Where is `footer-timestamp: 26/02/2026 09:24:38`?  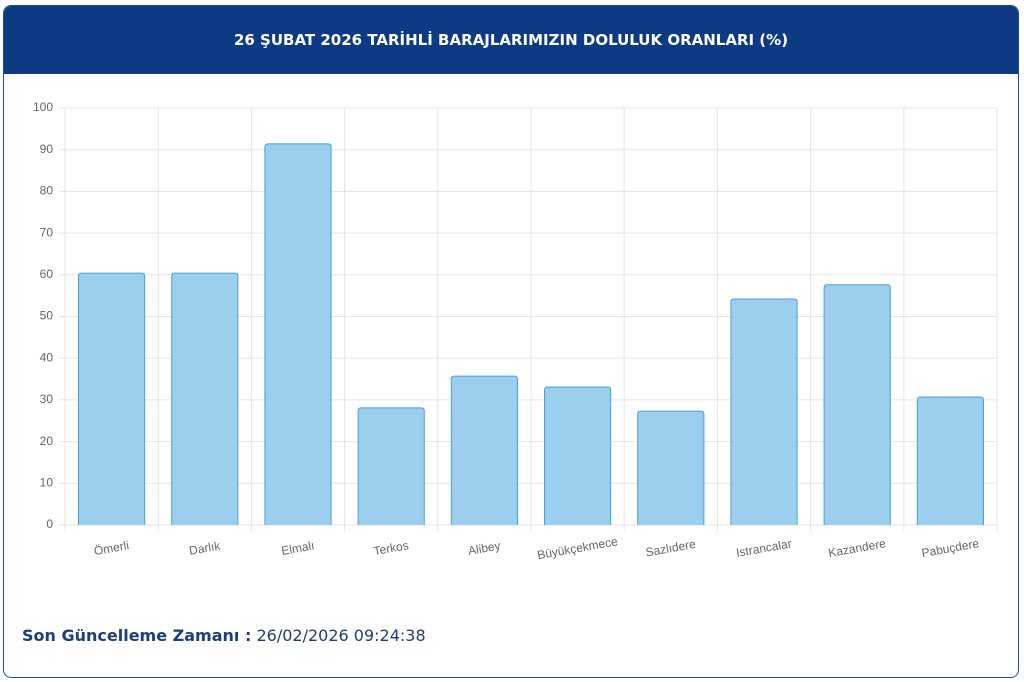 footer-timestamp: 26/02/2026 09:24:38 is located at coordinates (341, 635).